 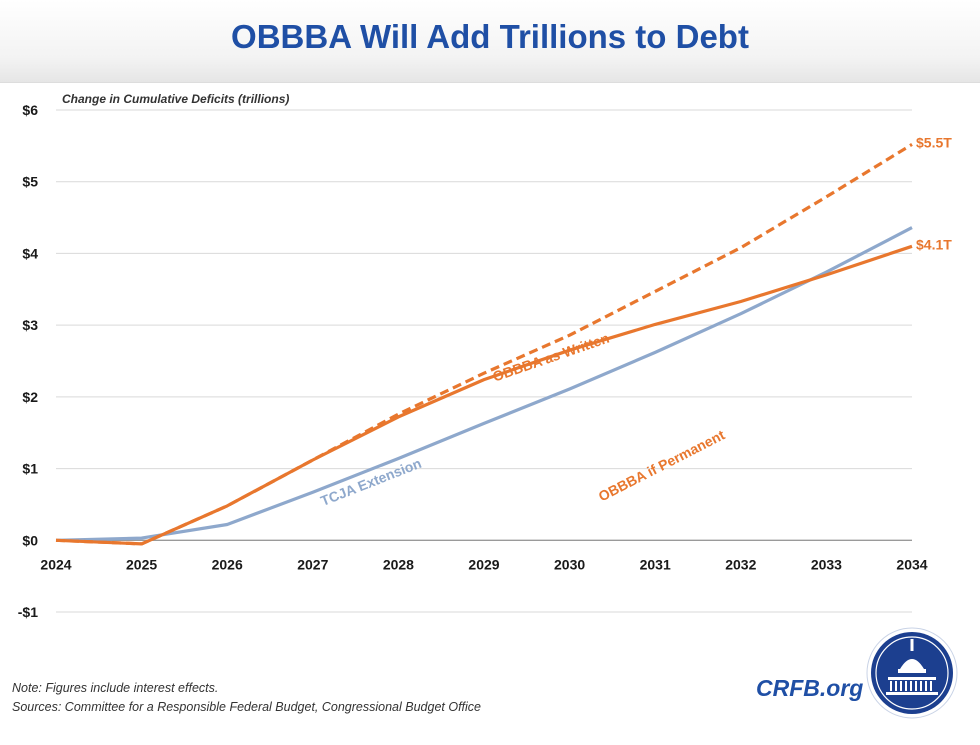 I want to click on footnote-note: Note: Figures include interest effects., so click(x=115, y=688).